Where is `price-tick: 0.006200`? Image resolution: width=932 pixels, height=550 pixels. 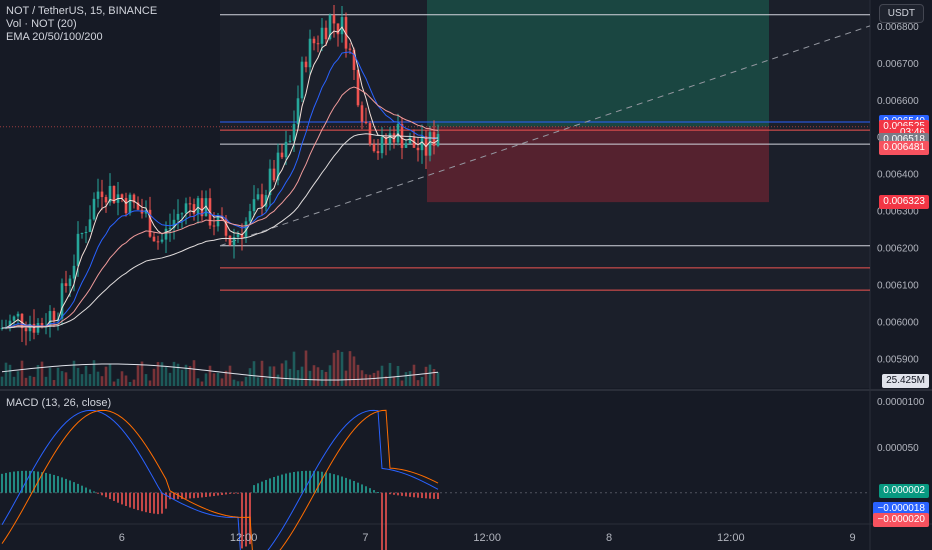 price-tick: 0.006200 is located at coordinates (898, 249).